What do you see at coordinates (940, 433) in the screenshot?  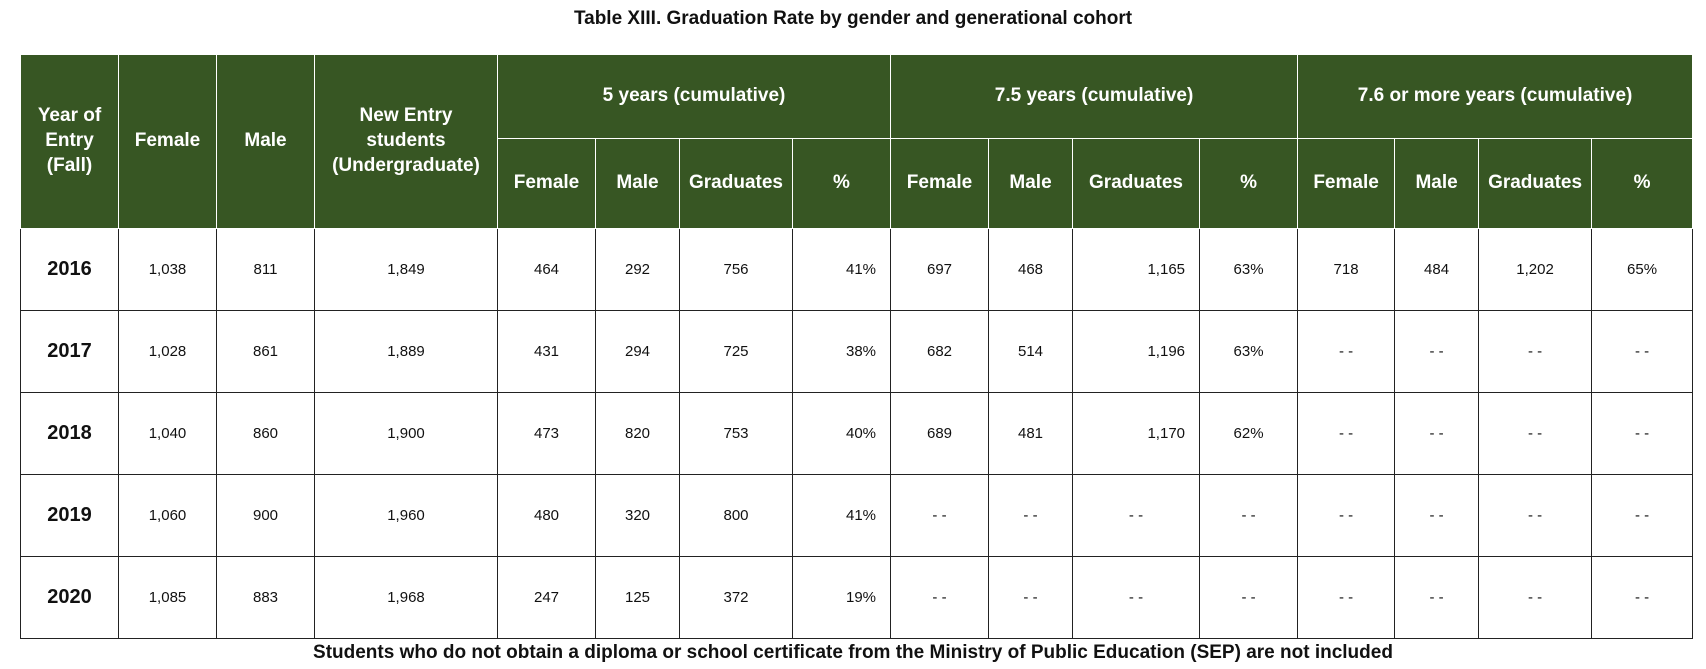 I see `data-cell: 689` at bounding box center [940, 433].